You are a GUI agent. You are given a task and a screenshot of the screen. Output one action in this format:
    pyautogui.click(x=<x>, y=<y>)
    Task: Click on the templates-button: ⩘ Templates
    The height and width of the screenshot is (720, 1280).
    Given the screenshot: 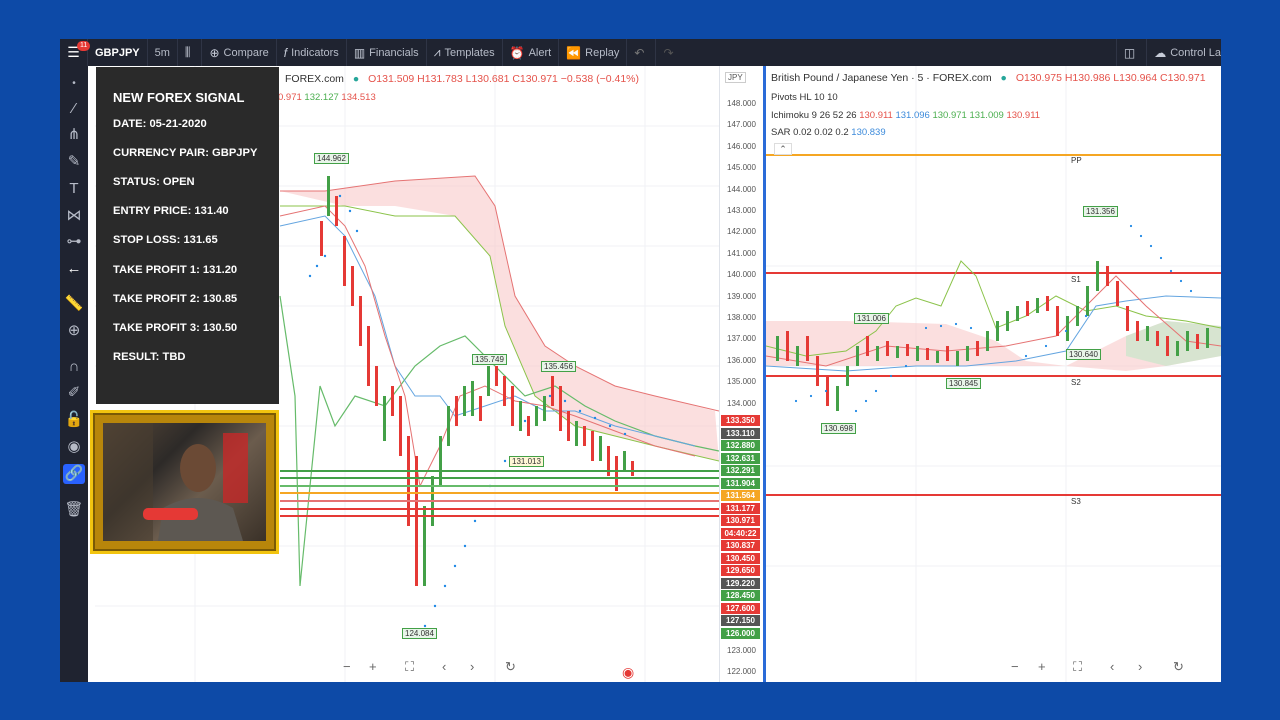 What is the action you would take?
    pyautogui.click(x=465, y=52)
    